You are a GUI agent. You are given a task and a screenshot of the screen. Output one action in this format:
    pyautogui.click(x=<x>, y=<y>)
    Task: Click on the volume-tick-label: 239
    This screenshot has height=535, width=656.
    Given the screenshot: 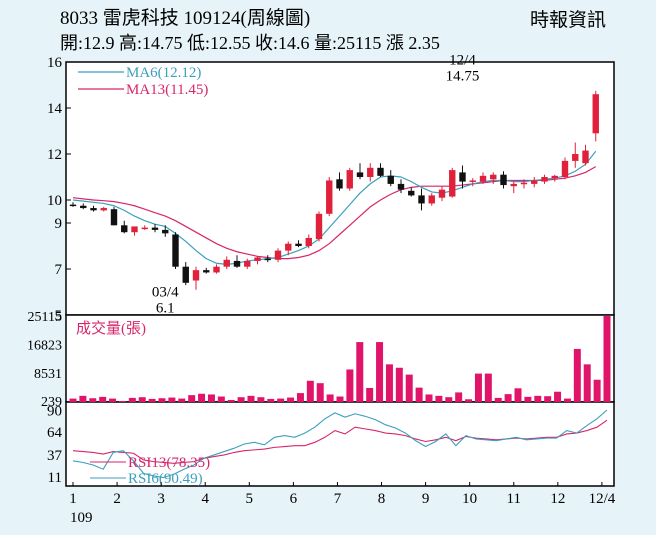 What is the action you would take?
    pyautogui.click(x=51, y=402)
    